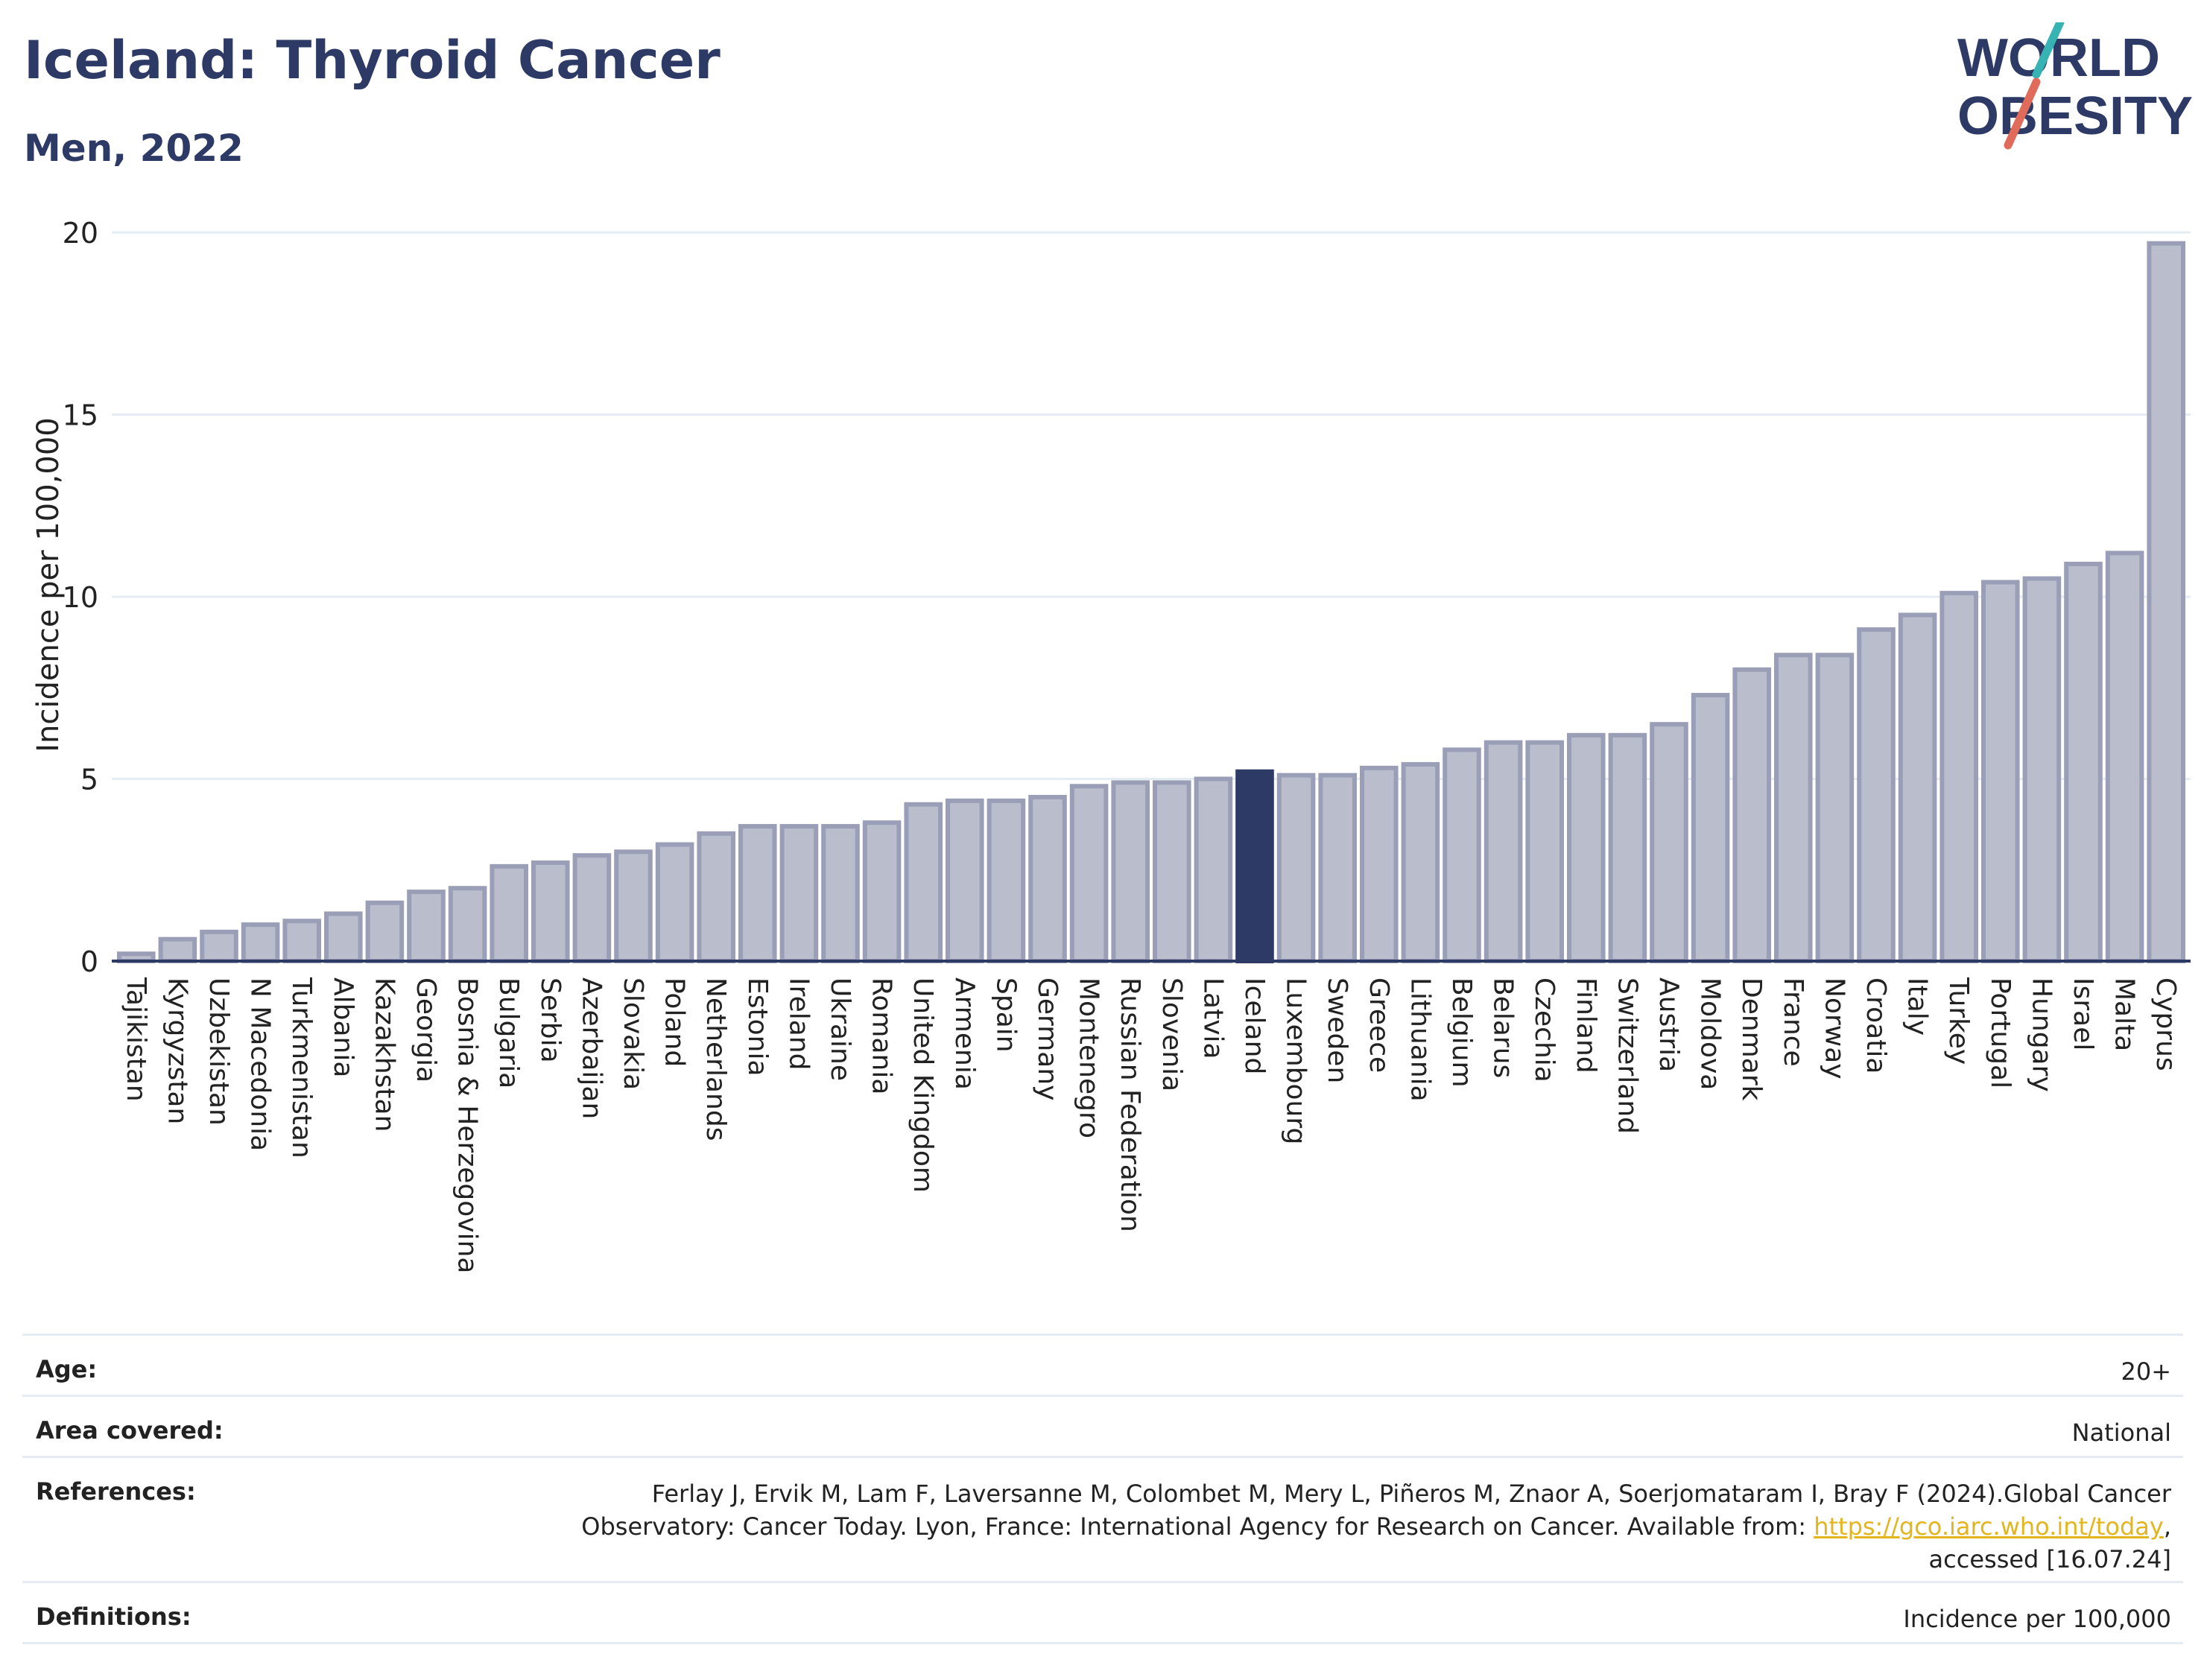 The width and height of the screenshot is (2204, 1680). Describe the element at coordinates (2048, 50) in the screenshot. I see `logo-slash-teal` at that location.